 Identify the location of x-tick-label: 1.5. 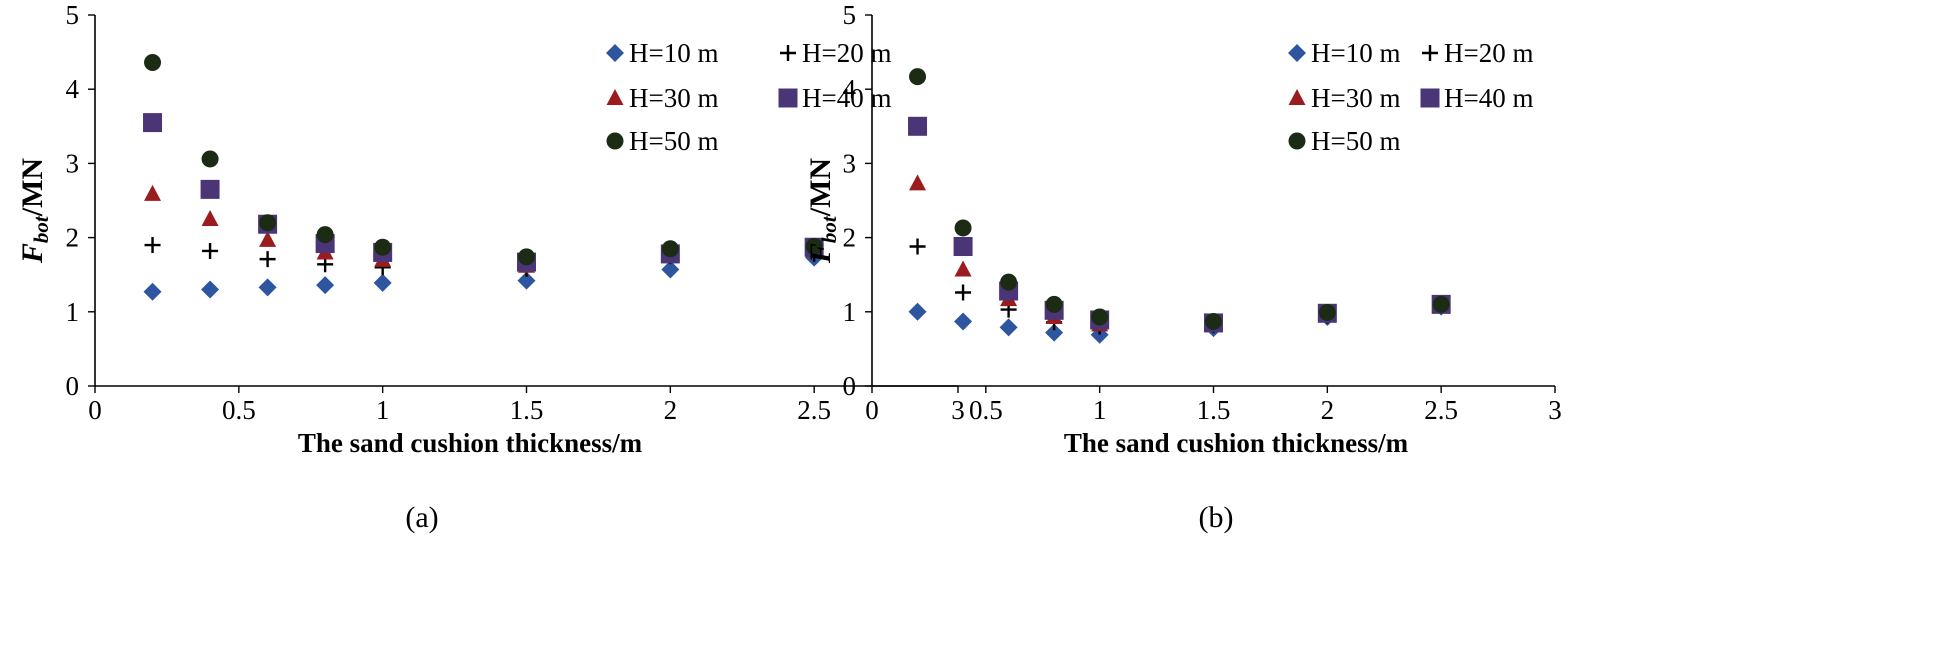
(527, 410).